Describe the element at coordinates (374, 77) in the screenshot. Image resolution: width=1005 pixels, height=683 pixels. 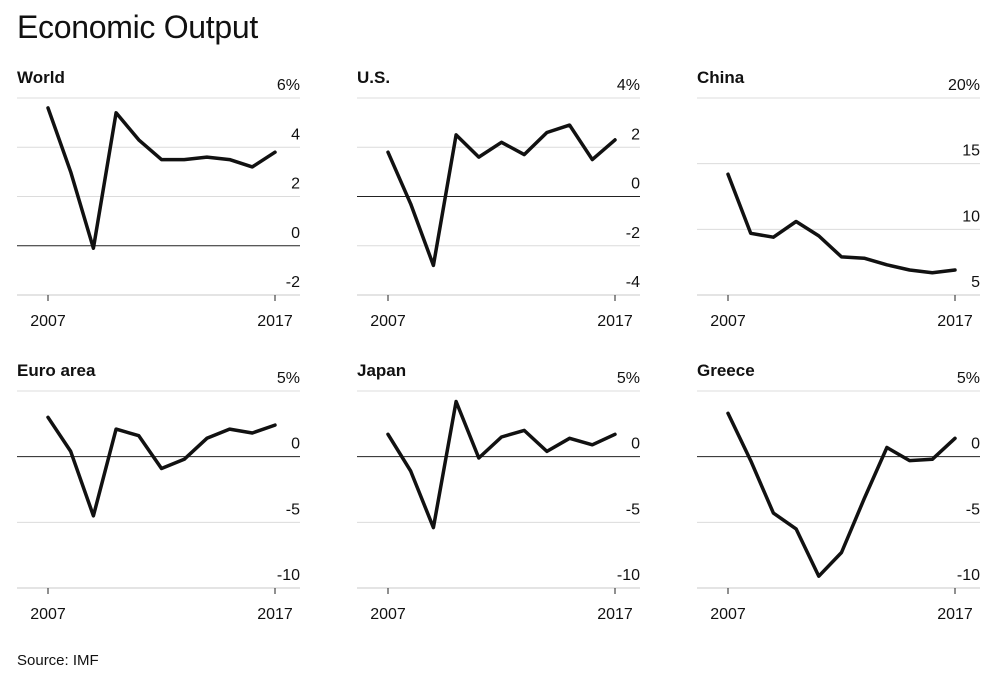
I see `chart-title-u-s: U.S.` at that location.